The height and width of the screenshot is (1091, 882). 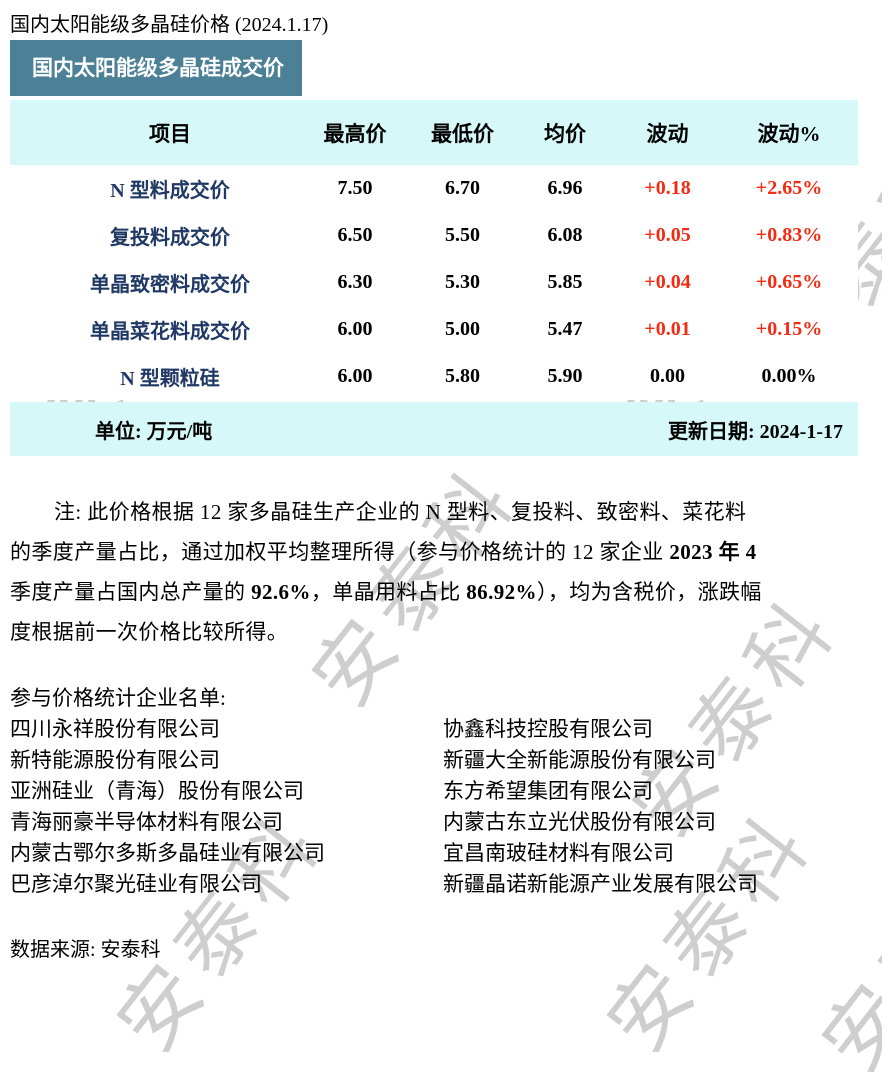 I want to click on cell-avg: 5.47, so click(x=565, y=329).